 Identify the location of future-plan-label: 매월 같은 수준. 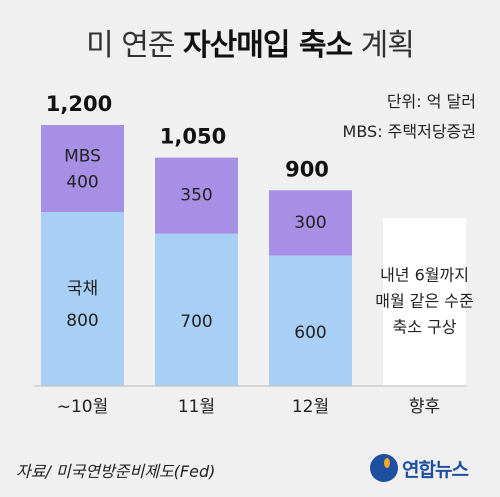
(424, 301).